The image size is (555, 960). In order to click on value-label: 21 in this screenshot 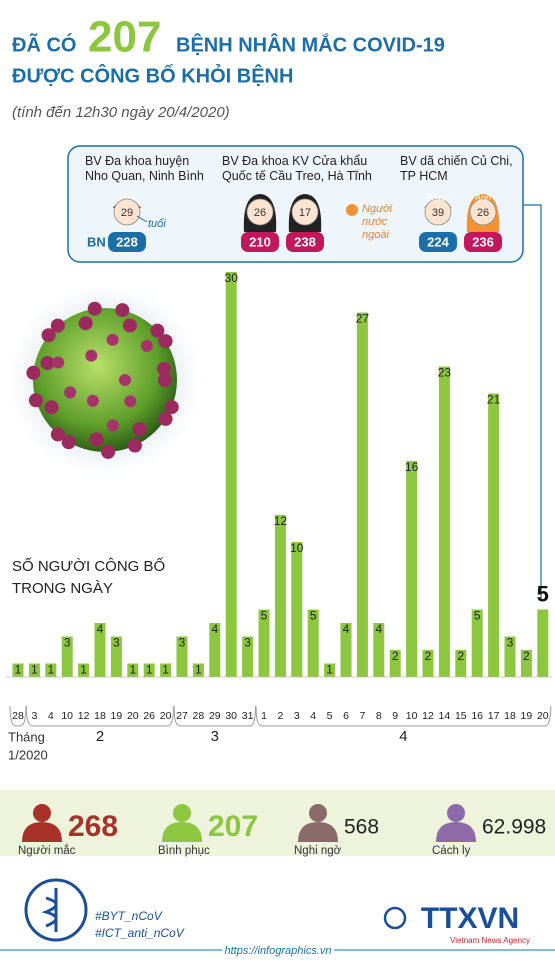, I will do `click(494, 400)`.